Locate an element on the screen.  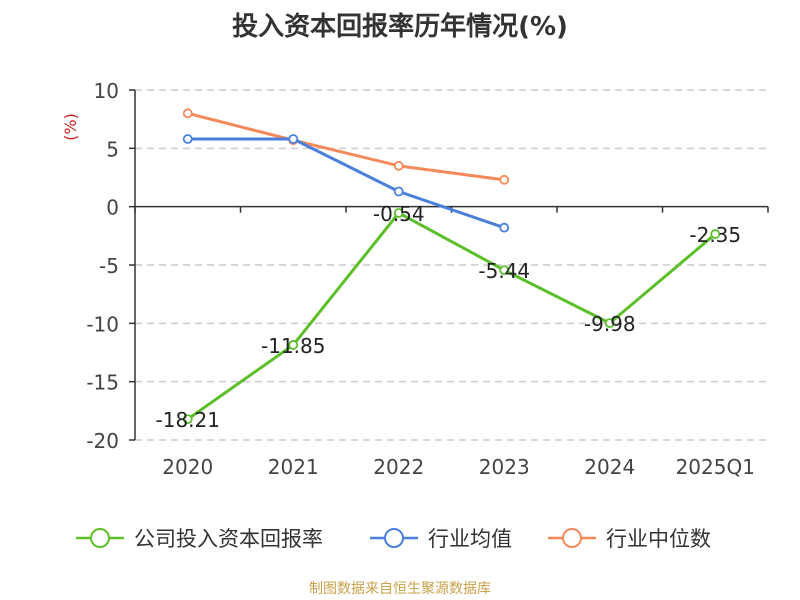
data-label: -18.21 is located at coordinates (188, 420).